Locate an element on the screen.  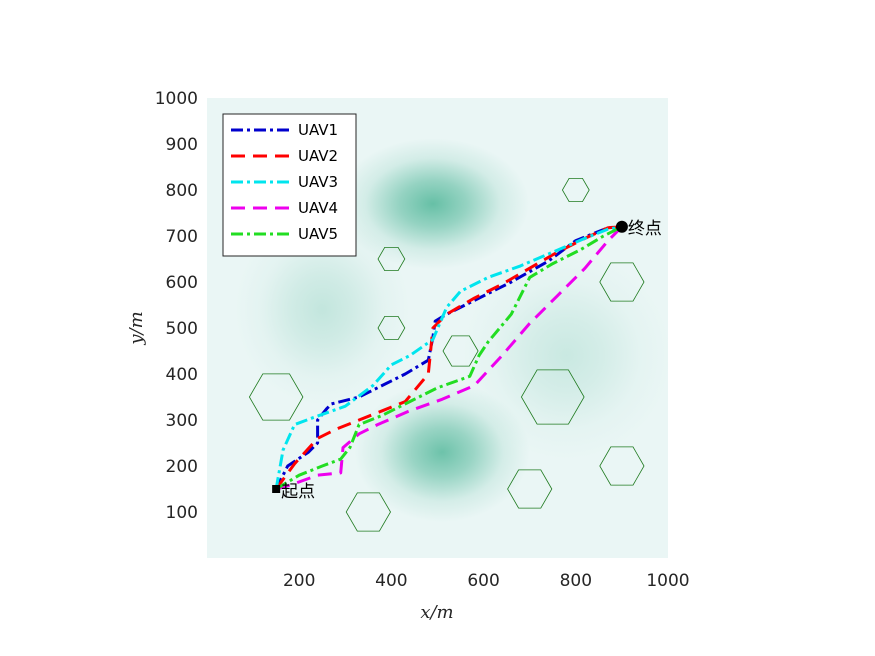
y-axis-title: y/m is located at coordinates (136, 328).